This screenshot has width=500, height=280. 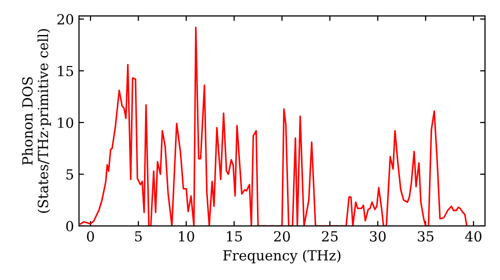 What do you see at coordinates (186, 236) in the screenshot?
I see `x-tick-label: 10` at bounding box center [186, 236].